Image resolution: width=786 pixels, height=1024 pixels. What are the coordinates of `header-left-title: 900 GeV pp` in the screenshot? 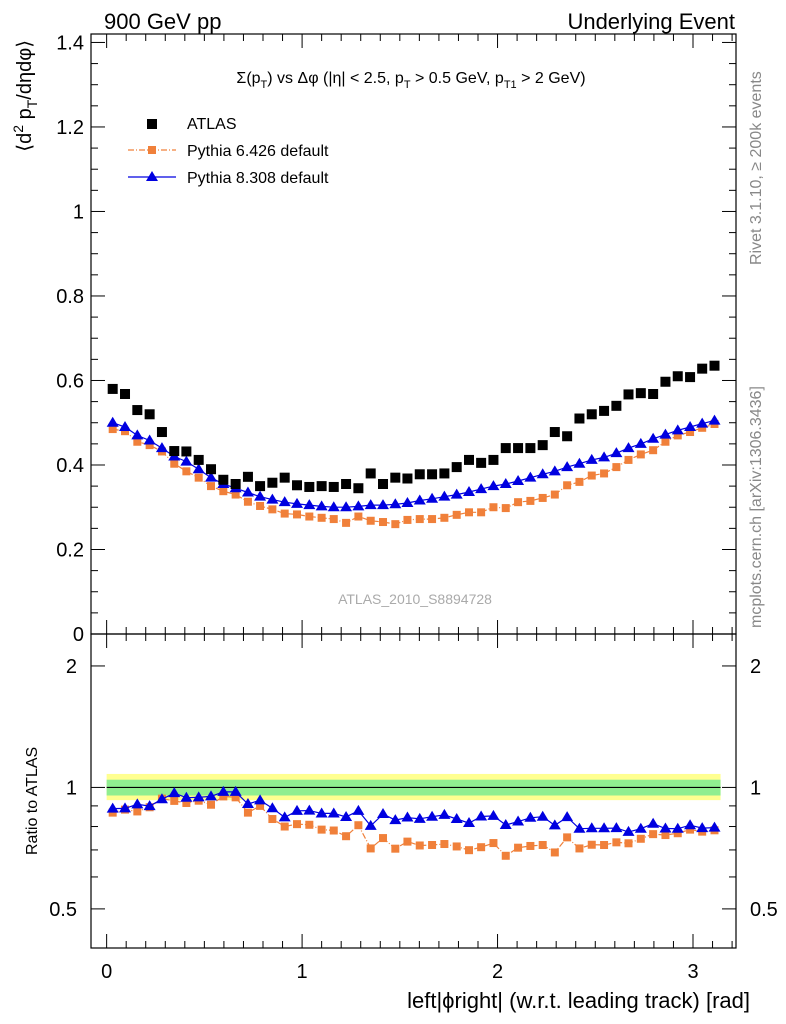 It's located at (162, 21).